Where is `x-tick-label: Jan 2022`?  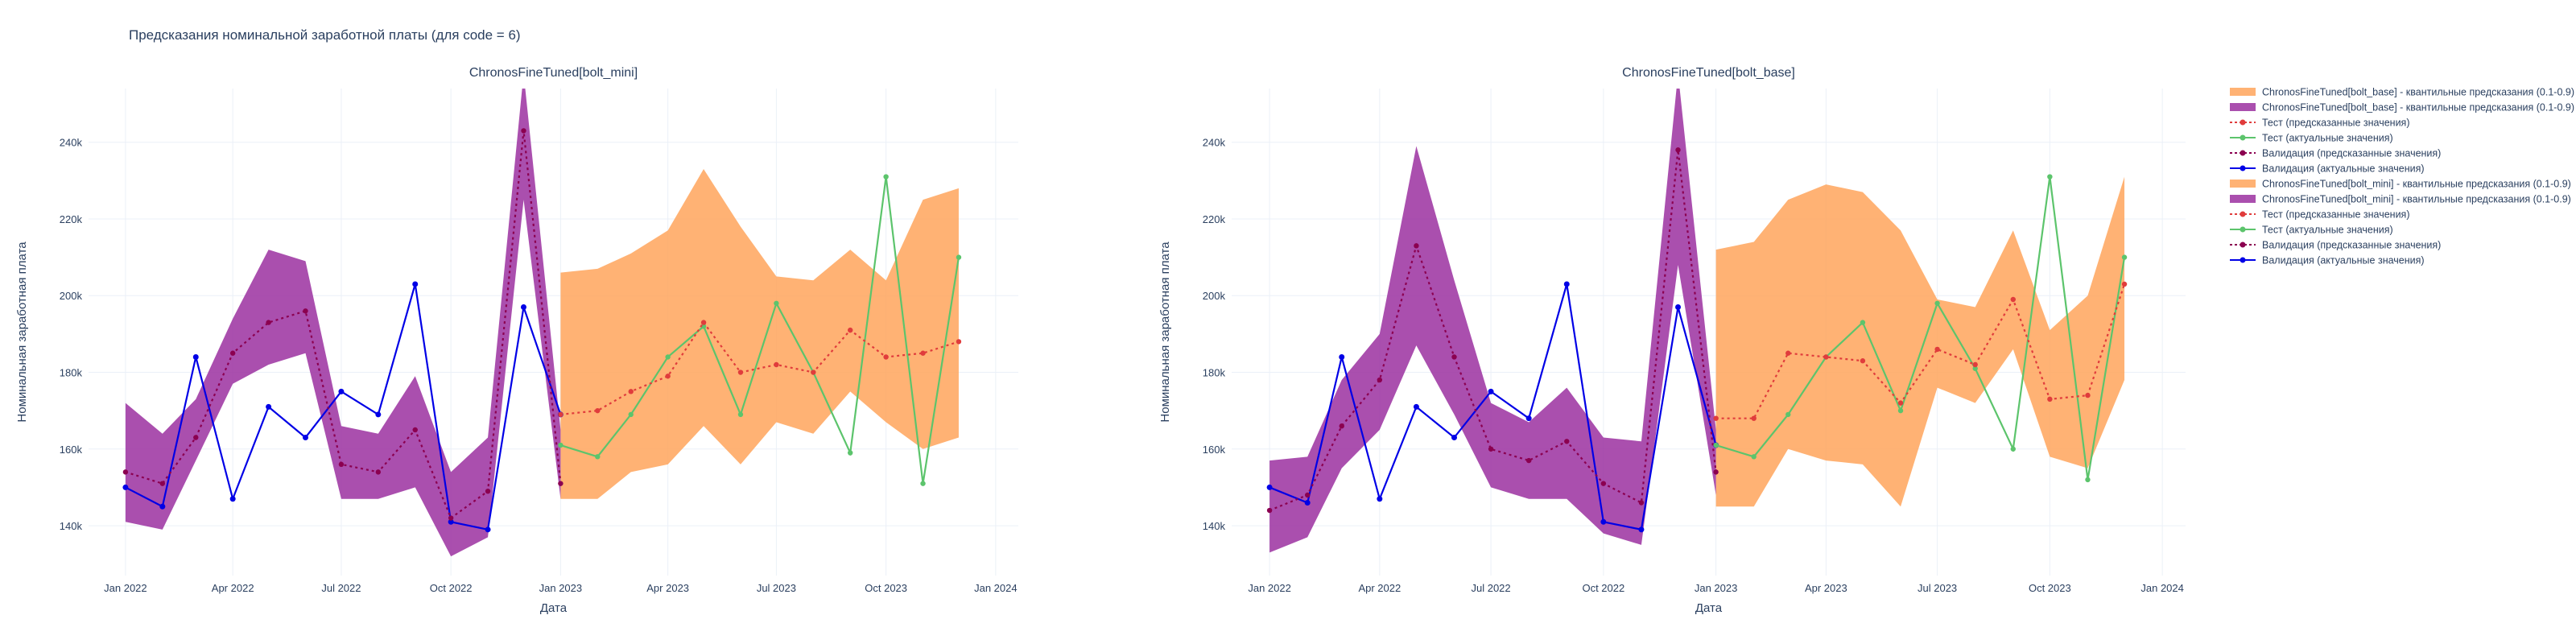
x-tick-label: Jan 2022 is located at coordinates (1269, 588).